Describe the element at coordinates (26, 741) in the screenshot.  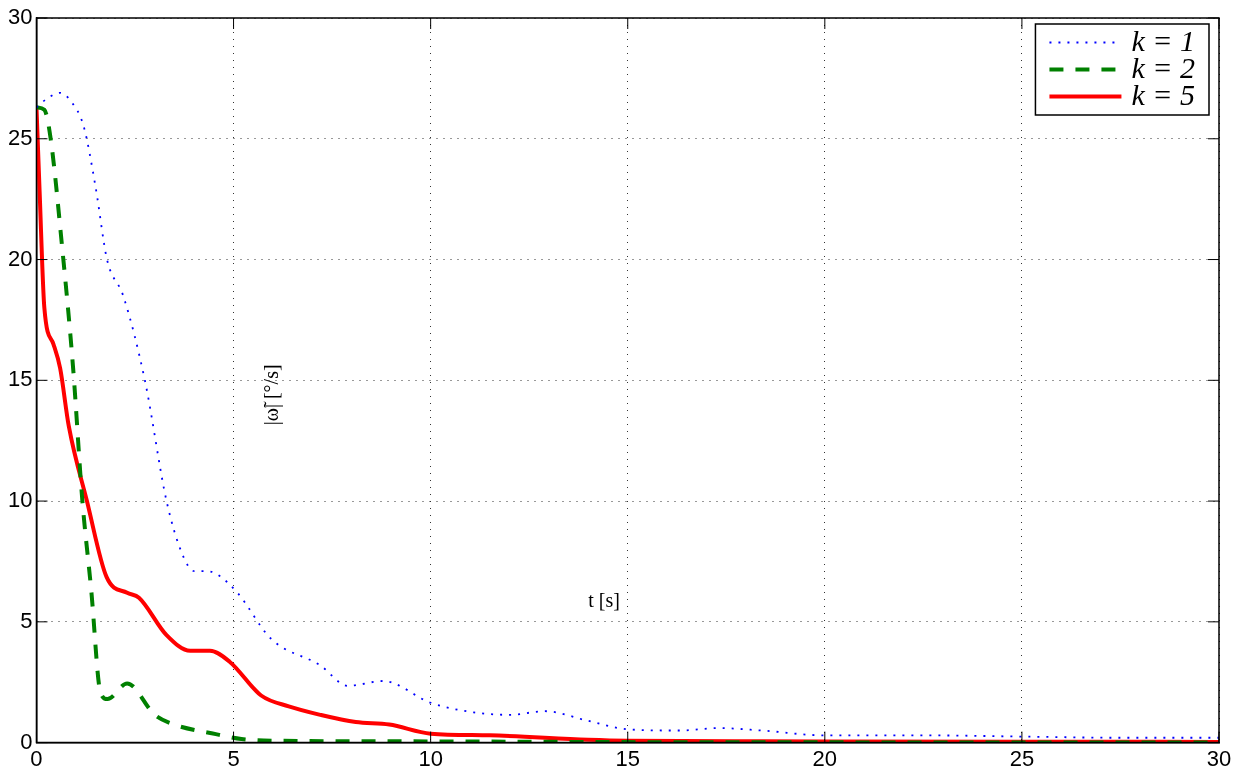
I see `y-tick-label: 0` at that location.